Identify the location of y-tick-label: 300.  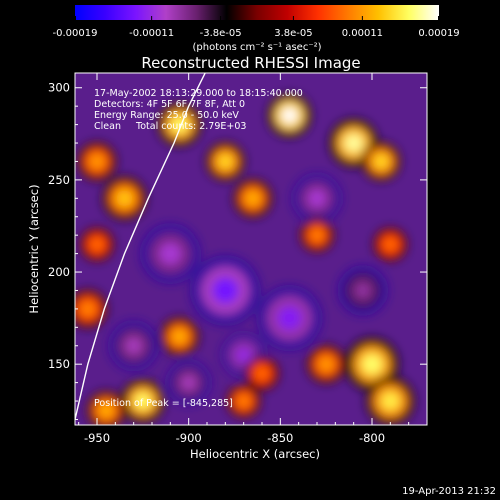
(59, 88).